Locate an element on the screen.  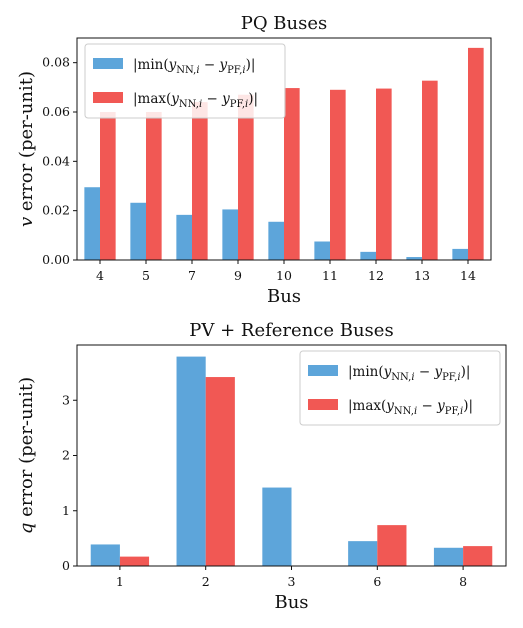
chart-0-xtick-label-9: 9 is located at coordinates (238, 275).